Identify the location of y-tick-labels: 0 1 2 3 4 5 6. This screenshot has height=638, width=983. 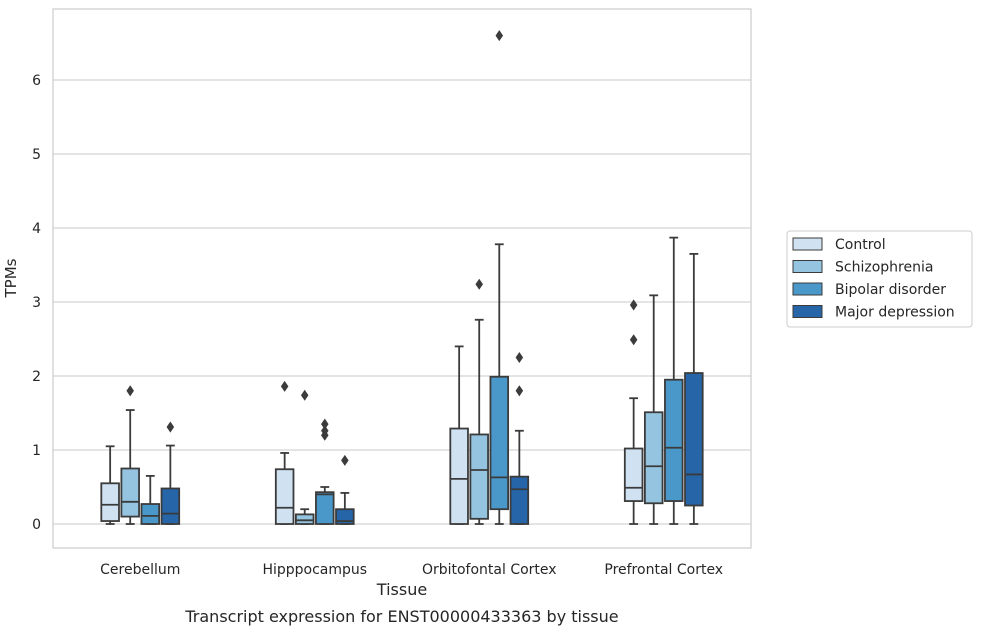
(36, 303).